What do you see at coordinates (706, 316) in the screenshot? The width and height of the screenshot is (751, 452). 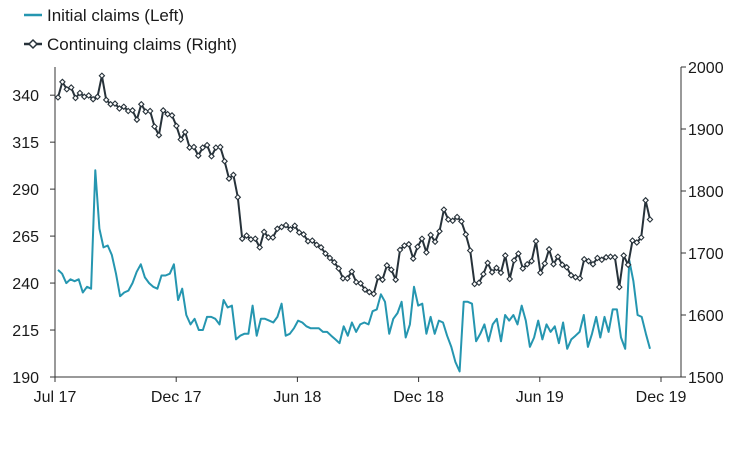 I see `y-right-tick-label: 1600` at bounding box center [706, 316].